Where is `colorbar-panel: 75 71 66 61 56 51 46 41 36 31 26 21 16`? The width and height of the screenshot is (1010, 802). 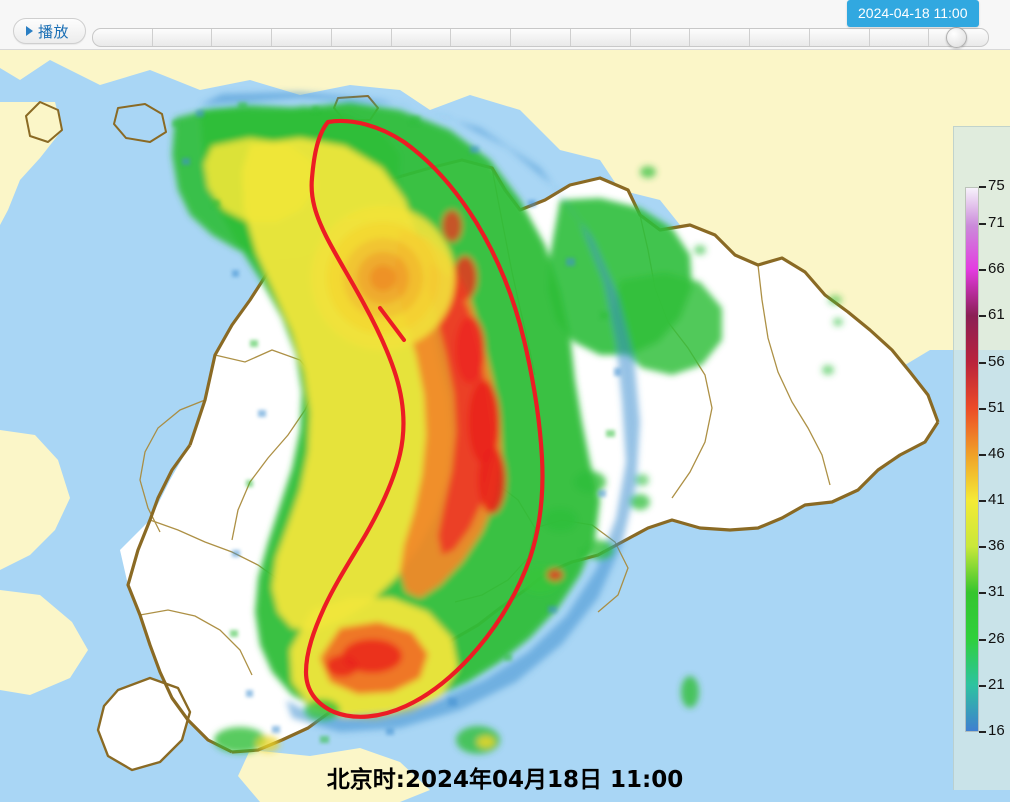 colorbar-panel: 75 71 66 61 56 51 46 41 36 31 26 21 16 is located at coordinates (981, 458).